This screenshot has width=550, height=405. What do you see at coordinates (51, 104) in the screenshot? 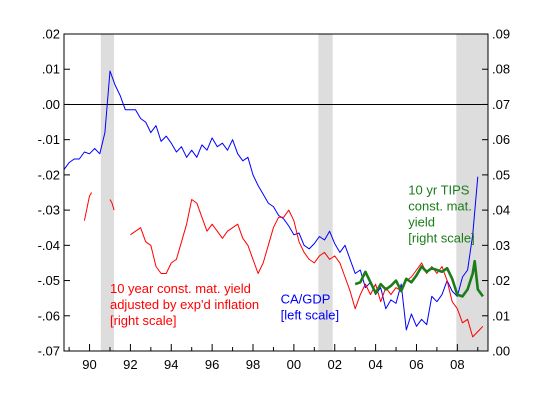
I see `left-tick-label: .00` at bounding box center [51, 104].